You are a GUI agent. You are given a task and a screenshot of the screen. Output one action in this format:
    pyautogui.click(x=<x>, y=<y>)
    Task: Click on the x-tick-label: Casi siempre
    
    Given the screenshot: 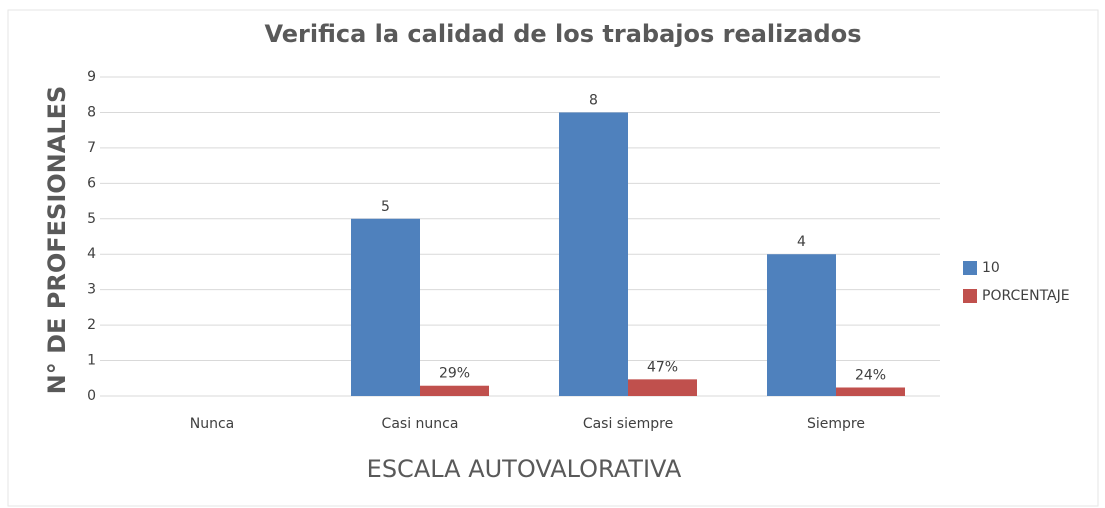 What is the action you would take?
    pyautogui.click(x=628, y=424)
    